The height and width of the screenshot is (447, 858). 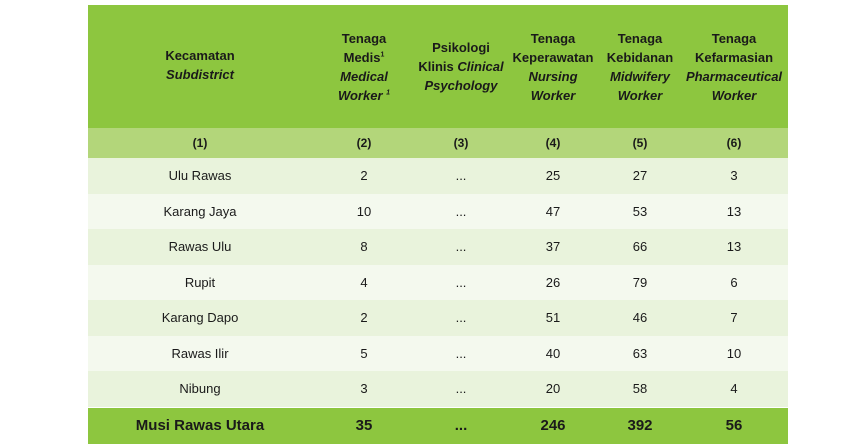 I want to click on table-row: Ulu Rawas 2 ... 25 27 3, so click(x=438, y=176).